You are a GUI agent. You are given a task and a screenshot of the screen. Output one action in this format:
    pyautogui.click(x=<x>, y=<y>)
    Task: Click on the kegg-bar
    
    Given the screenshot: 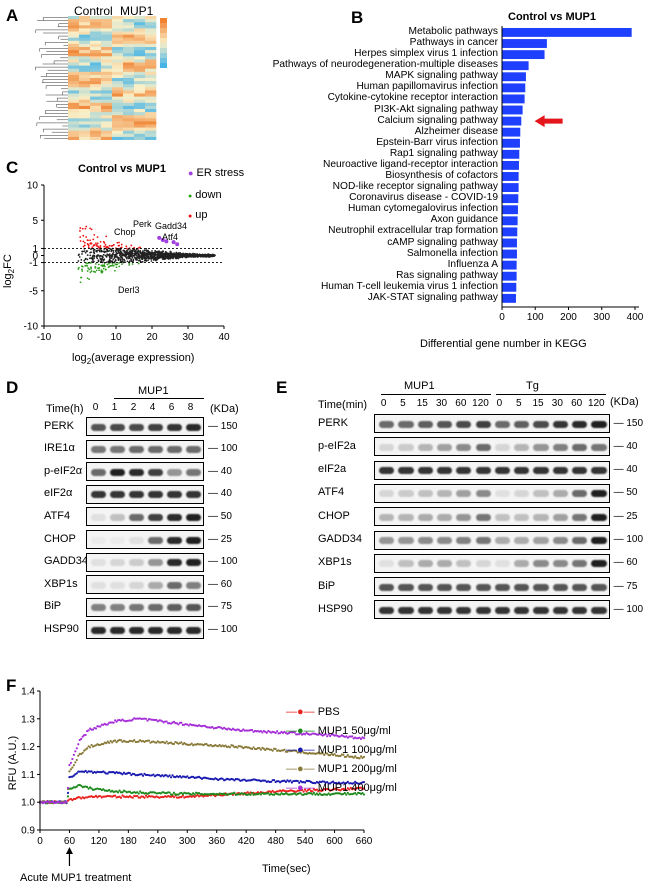 What is the action you would take?
    pyautogui.click(x=524, y=43)
    